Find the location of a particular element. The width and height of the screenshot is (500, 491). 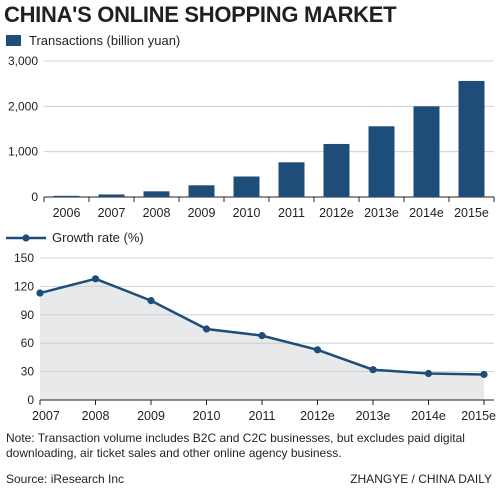

credit-text: ZHANGYE / CHINA DAILY is located at coordinates (421, 479).